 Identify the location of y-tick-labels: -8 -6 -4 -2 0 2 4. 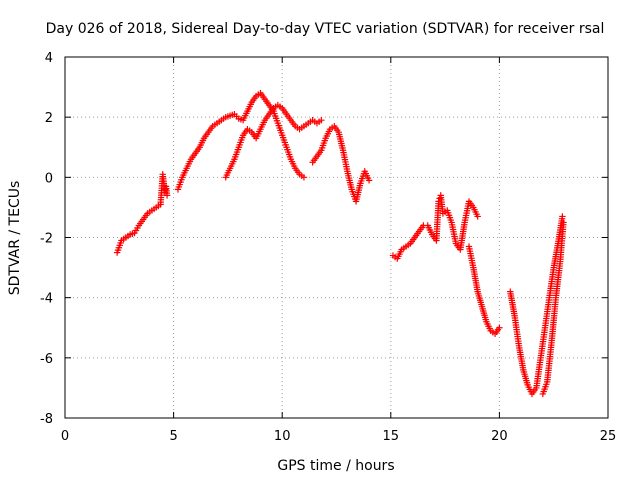
(46, 239).